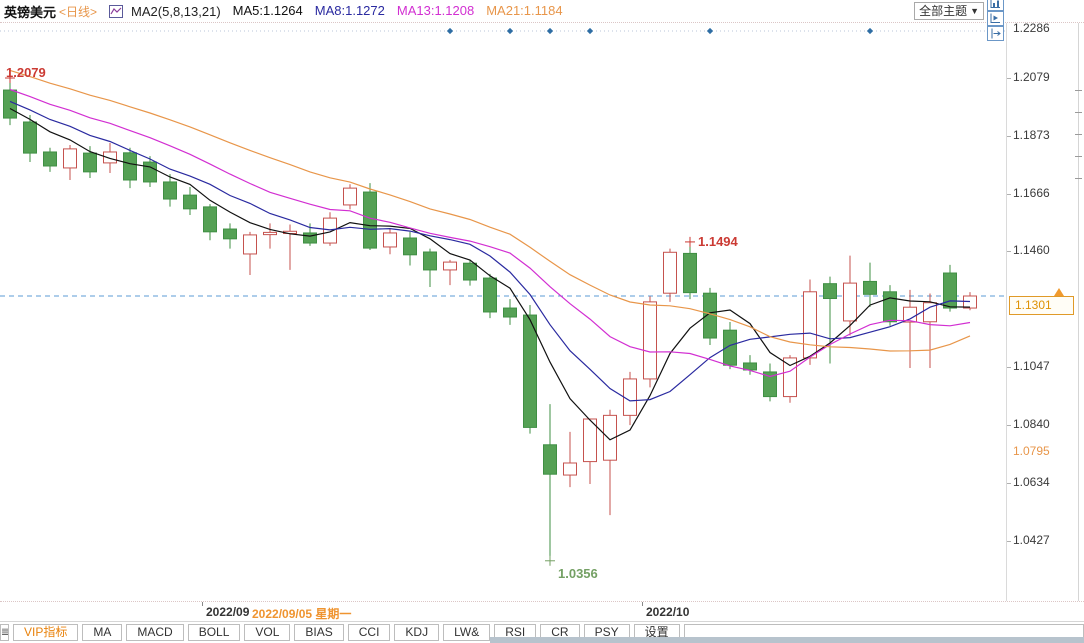  What do you see at coordinates (319, 632) in the screenshot?
I see `indicator-tab-bias: BIAS` at bounding box center [319, 632].